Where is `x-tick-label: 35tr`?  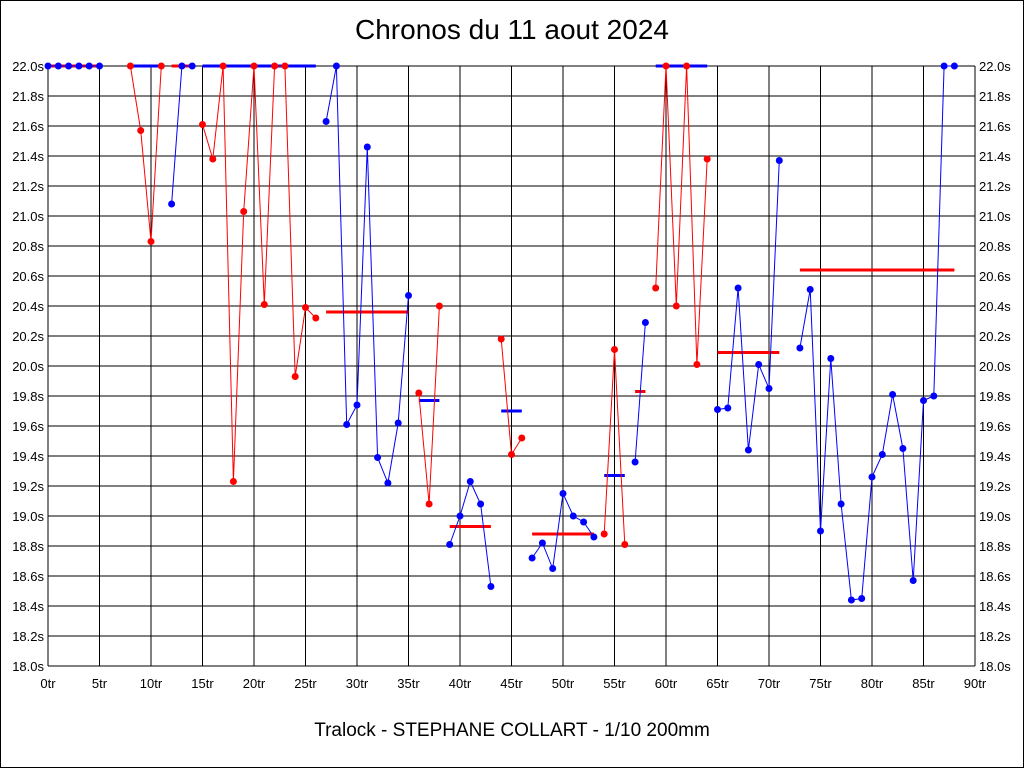
x-tick-label: 35tr is located at coordinates (408, 683).